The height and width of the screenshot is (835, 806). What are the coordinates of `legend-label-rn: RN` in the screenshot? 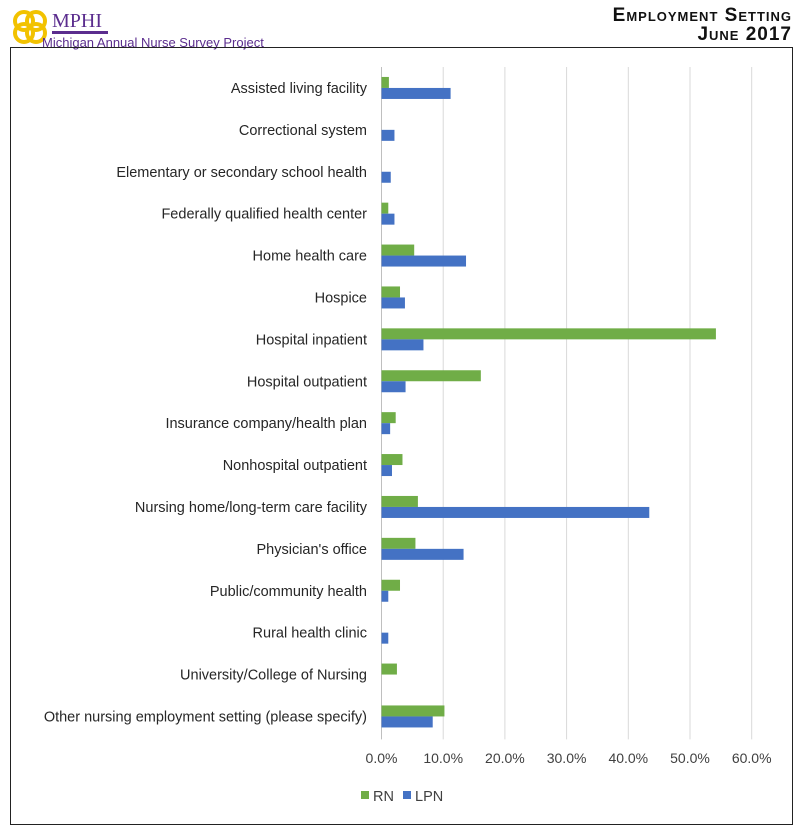 It's located at (383, 797).